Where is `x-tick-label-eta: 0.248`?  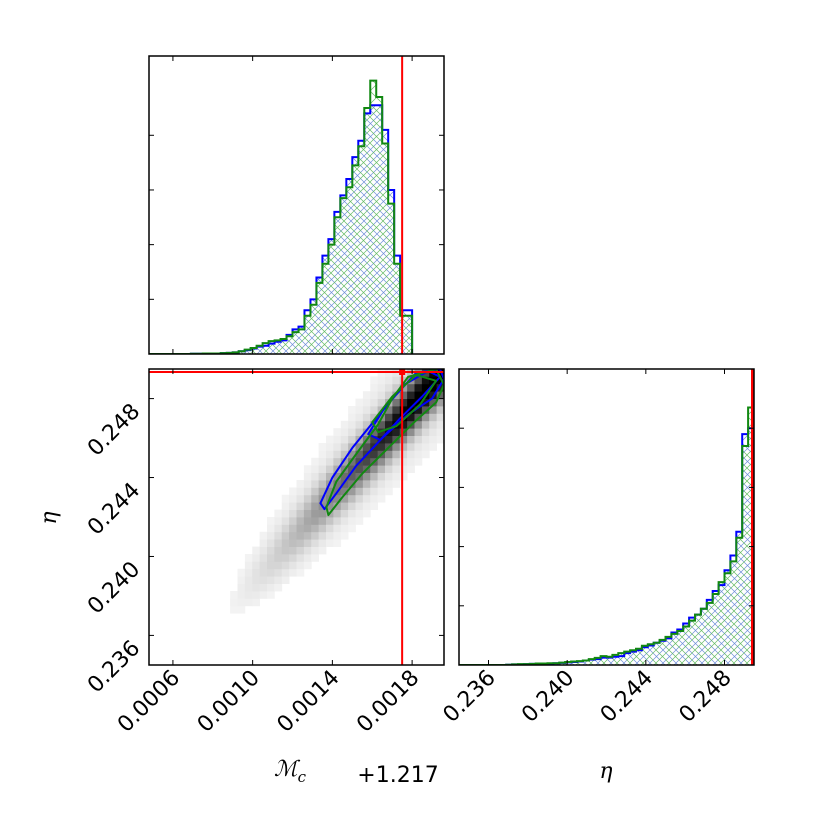 x-tick-label-eta: 0.248 is located at coordinates (706, 697).